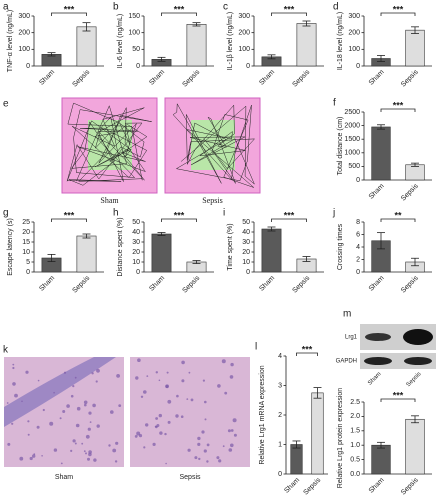 This screenshot has height=500, width=438. I want to click on y-tick-label: 150, so click(134, 16).